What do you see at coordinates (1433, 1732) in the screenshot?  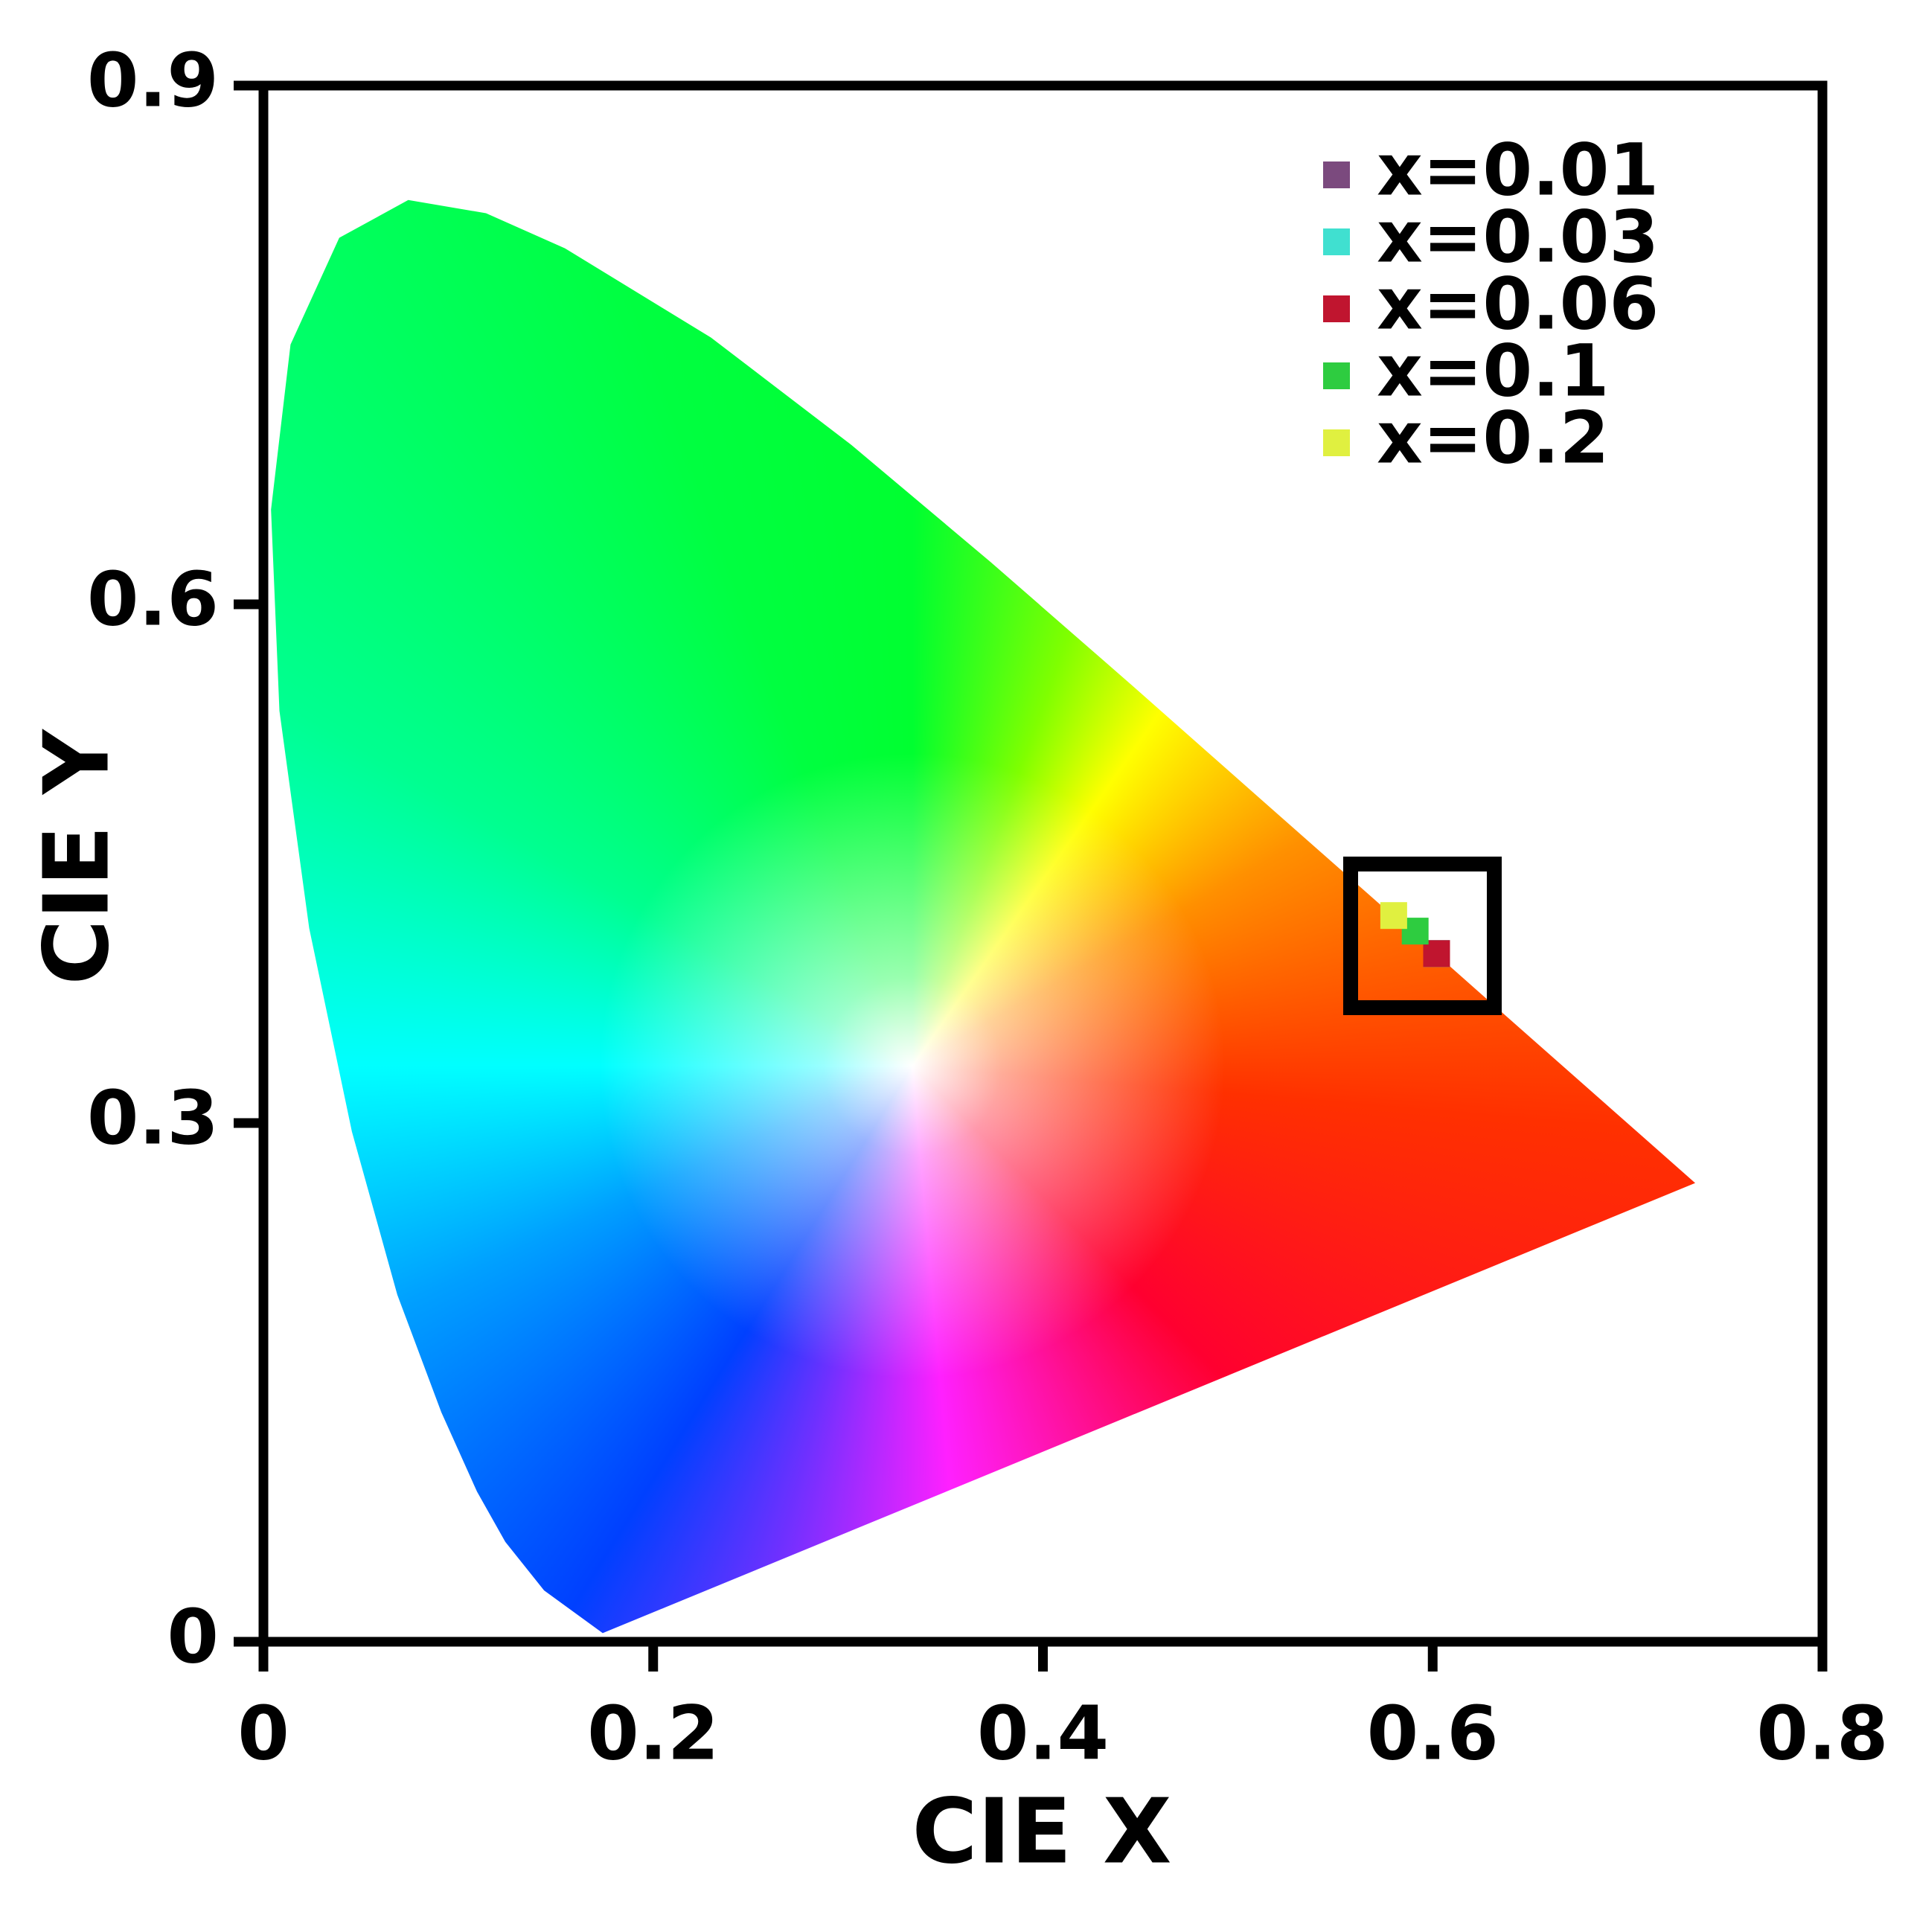 I see `x-tick-label: 0.6` at bounding box center [1433, 1732].